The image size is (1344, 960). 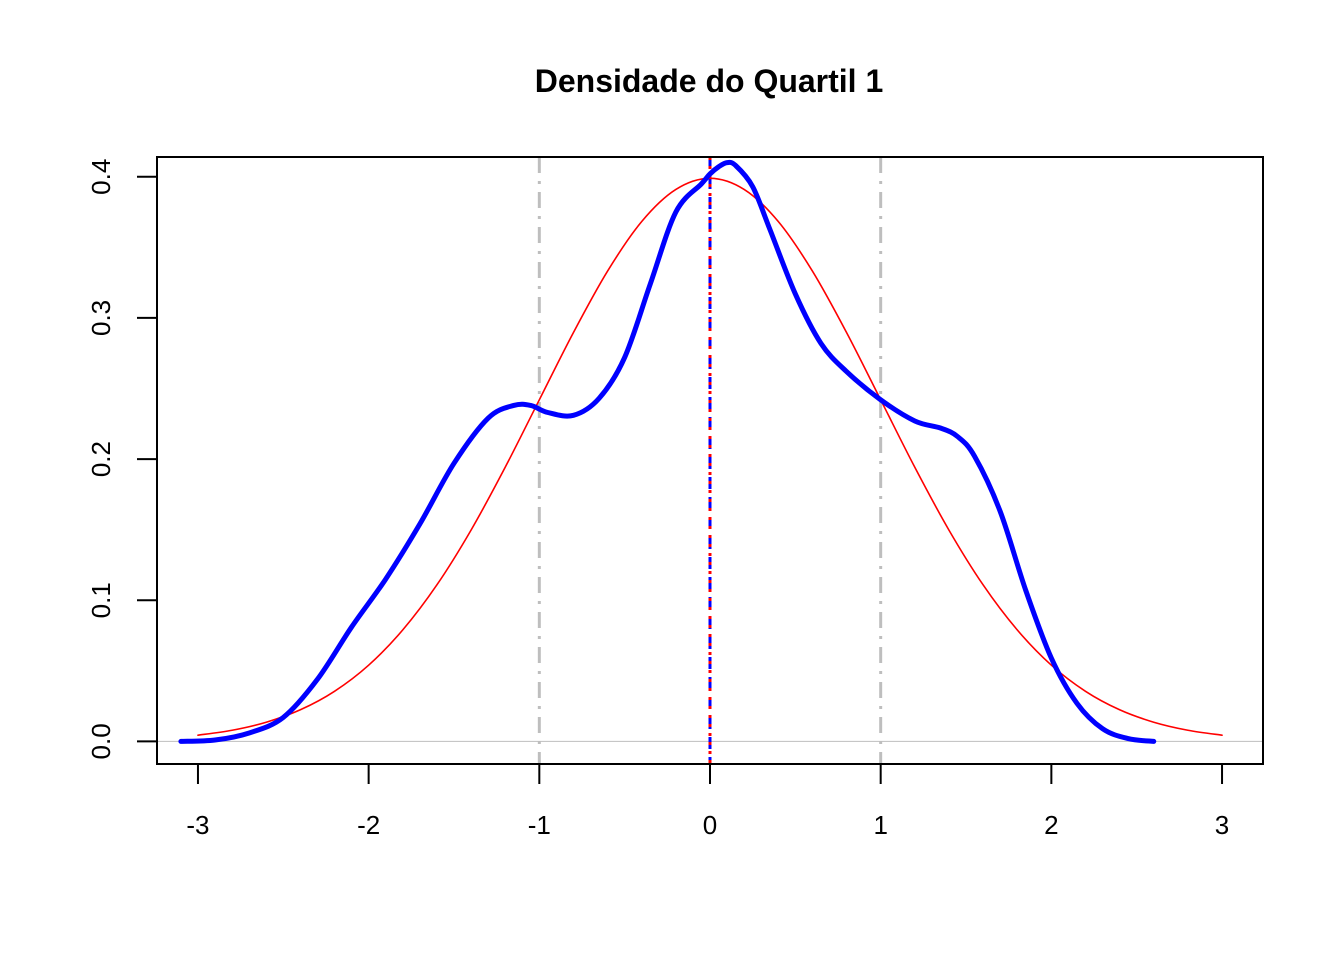 What do you see at coordinates (101, 600) in the screenshot?
I see `y-tick-label: 0.1` at bounding box center [101, 600].